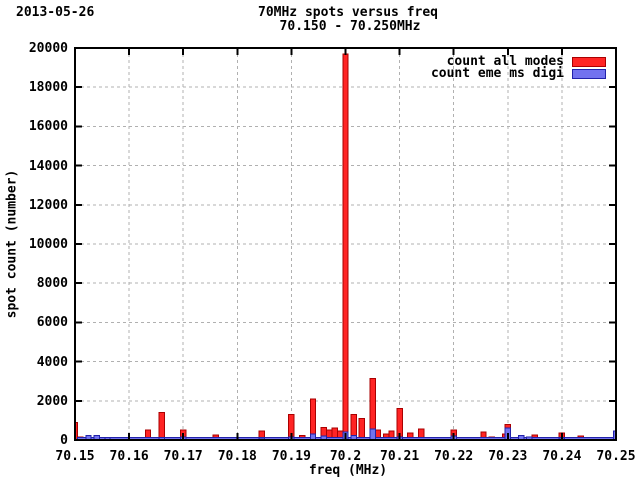  What do you see at coordinates (64, 440) in the screenshot?
I see `y-tick-label: 0` at bounding box center [64, 440].